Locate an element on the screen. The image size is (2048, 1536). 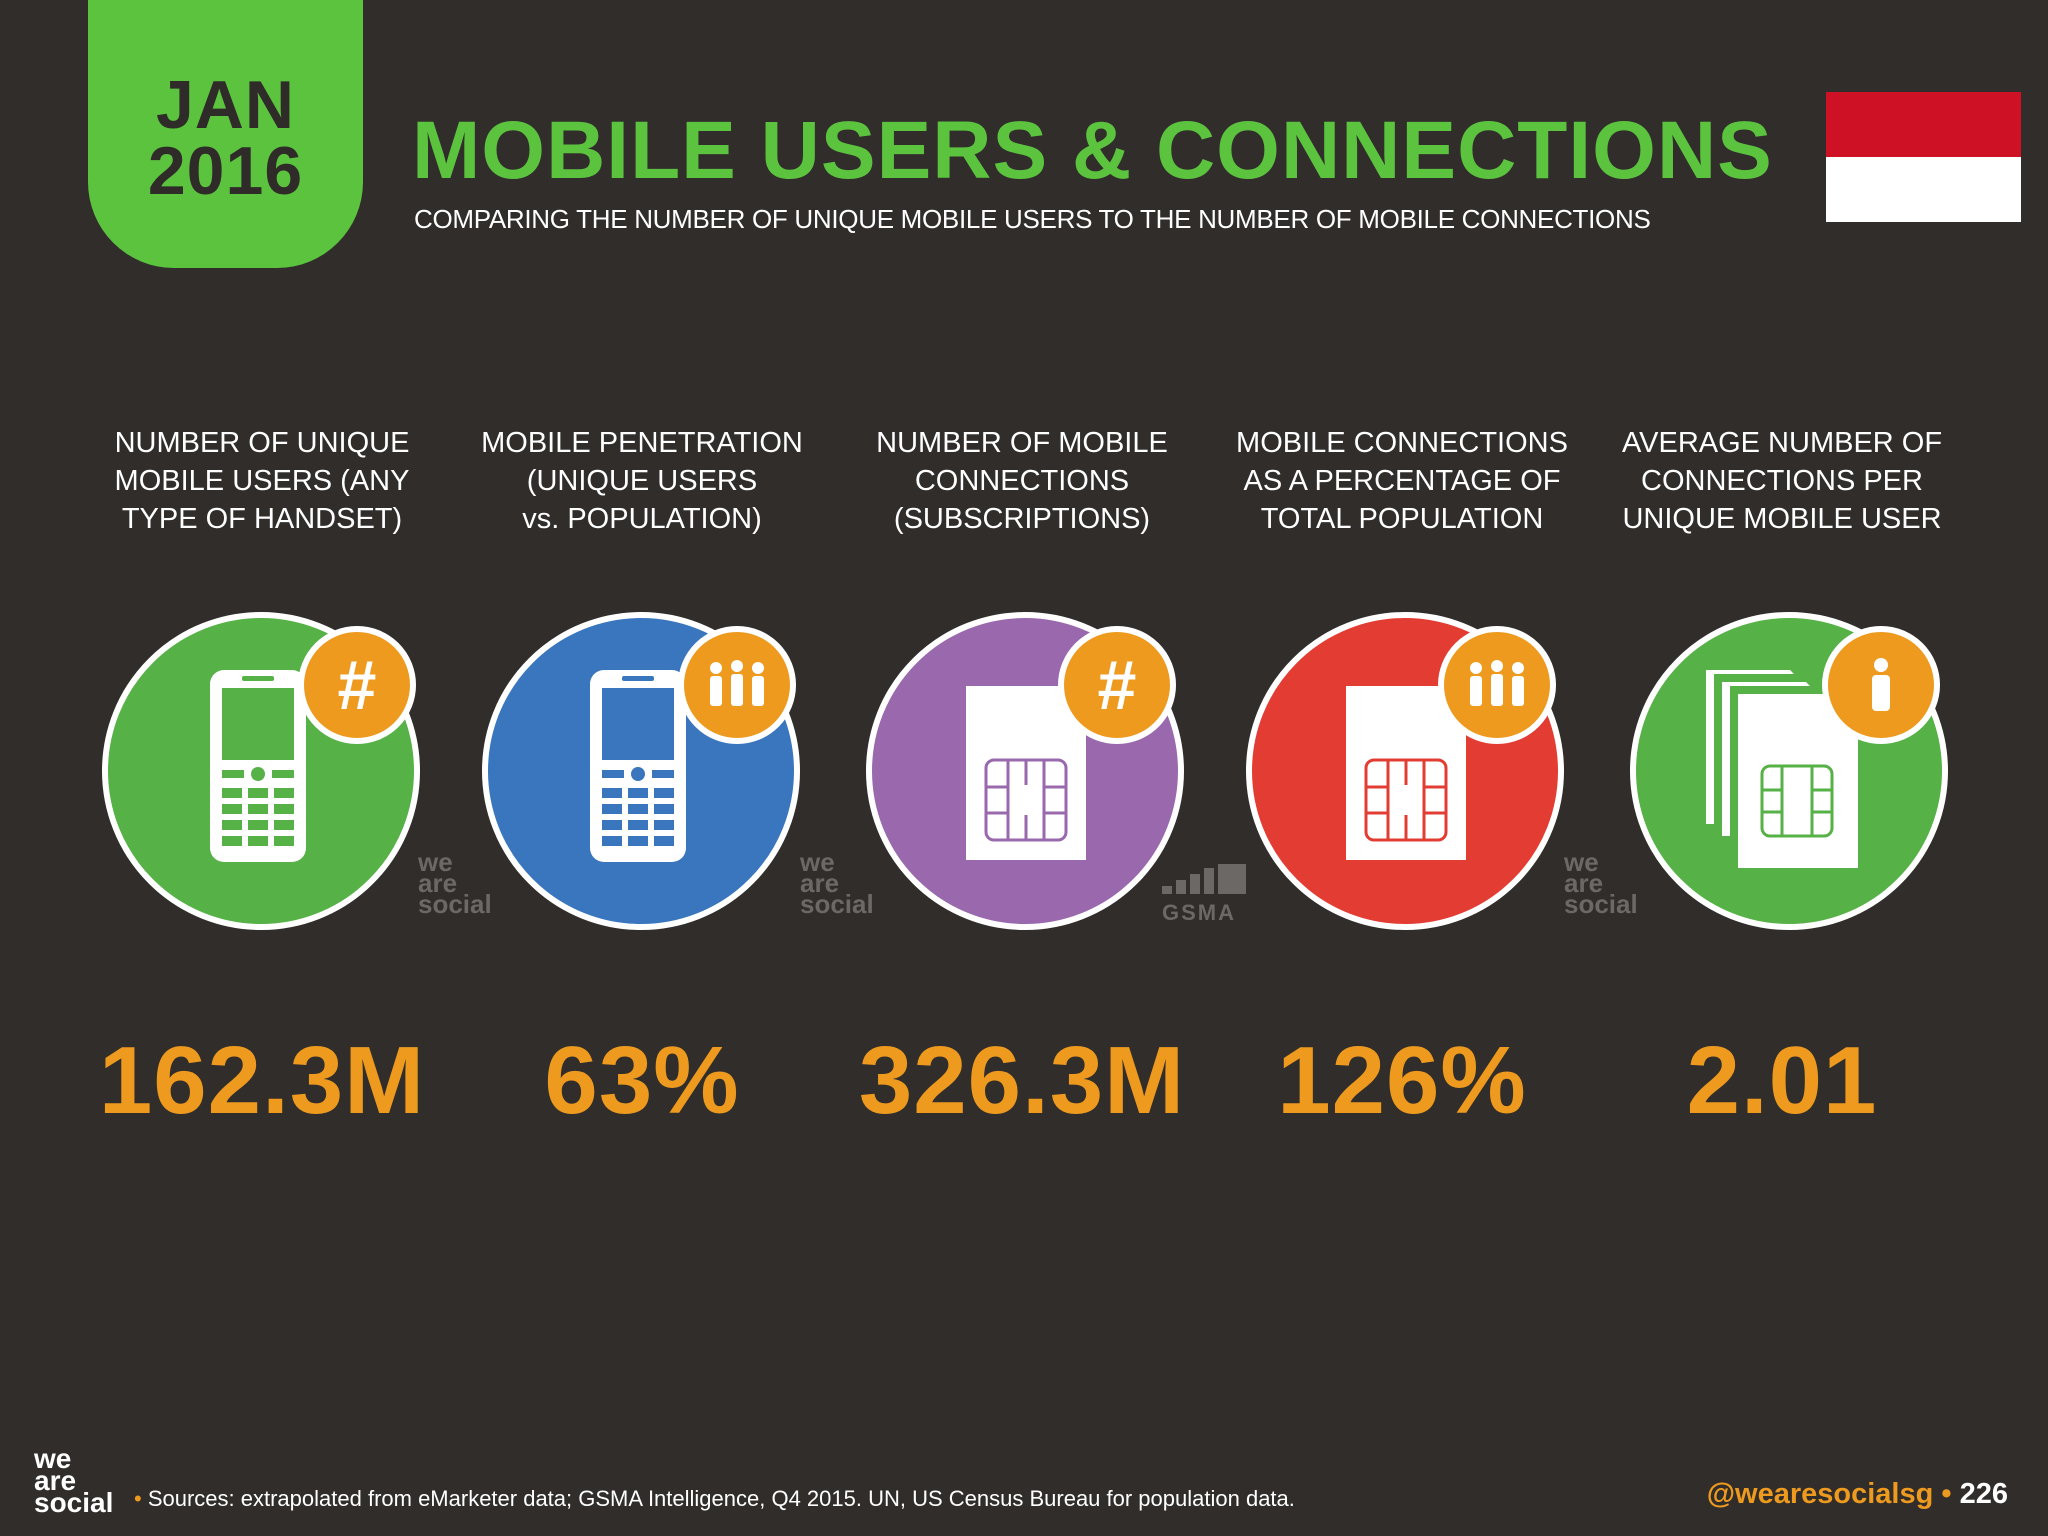
stat-value: 126% is located at coordinates (1402, 1080).